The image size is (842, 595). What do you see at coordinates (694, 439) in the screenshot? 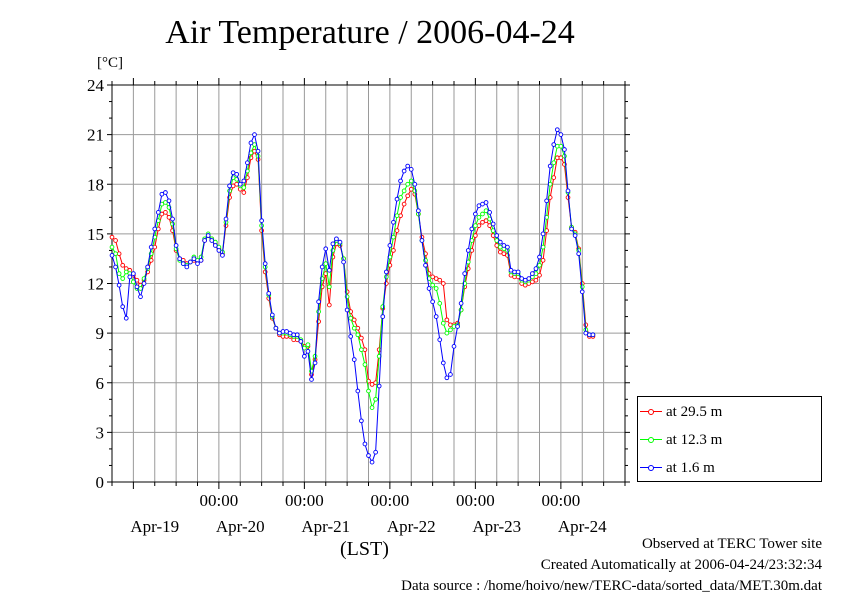
I see `legend-label: at 12.3 m` at bounding box center [694, 439].